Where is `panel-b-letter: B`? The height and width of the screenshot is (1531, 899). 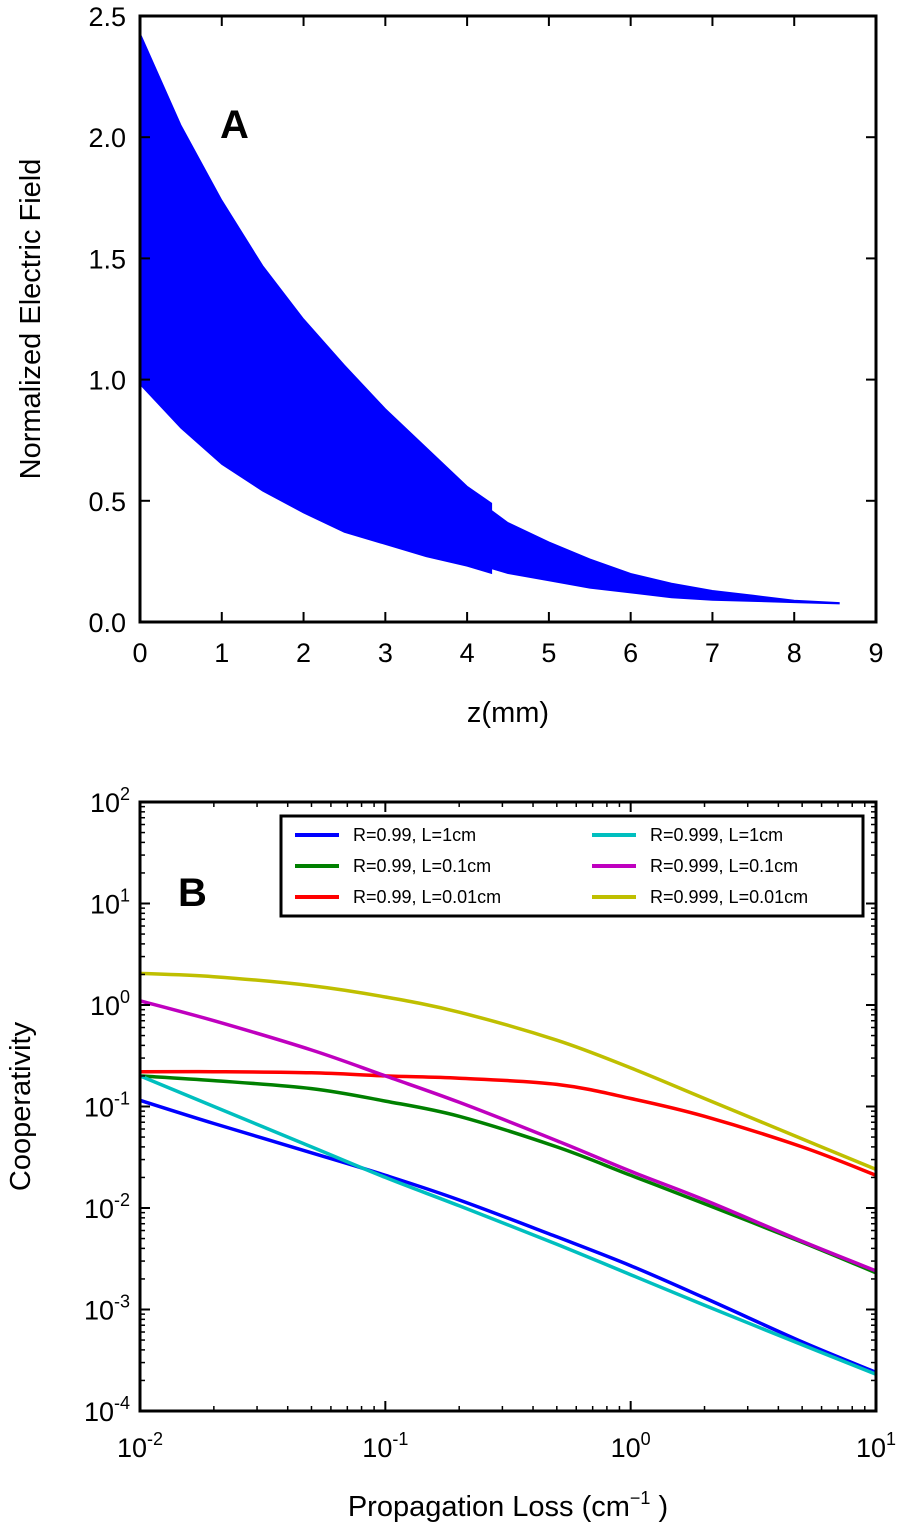 panel-b-letter: B is located at coordinates (192, 893).